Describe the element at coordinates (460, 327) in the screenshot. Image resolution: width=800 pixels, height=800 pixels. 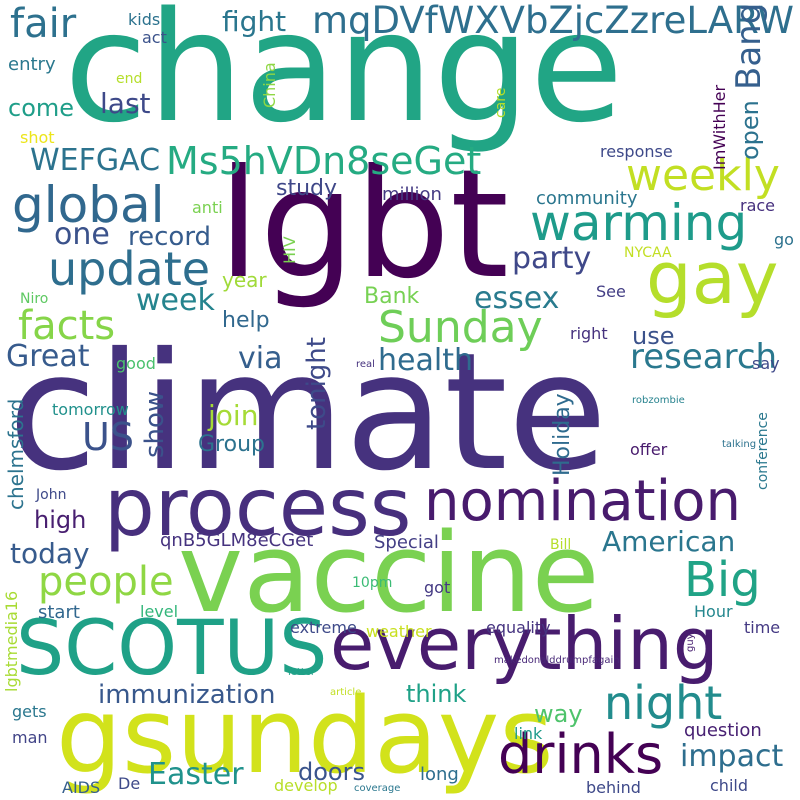
I see `word-sunday: Sunday` at that location.